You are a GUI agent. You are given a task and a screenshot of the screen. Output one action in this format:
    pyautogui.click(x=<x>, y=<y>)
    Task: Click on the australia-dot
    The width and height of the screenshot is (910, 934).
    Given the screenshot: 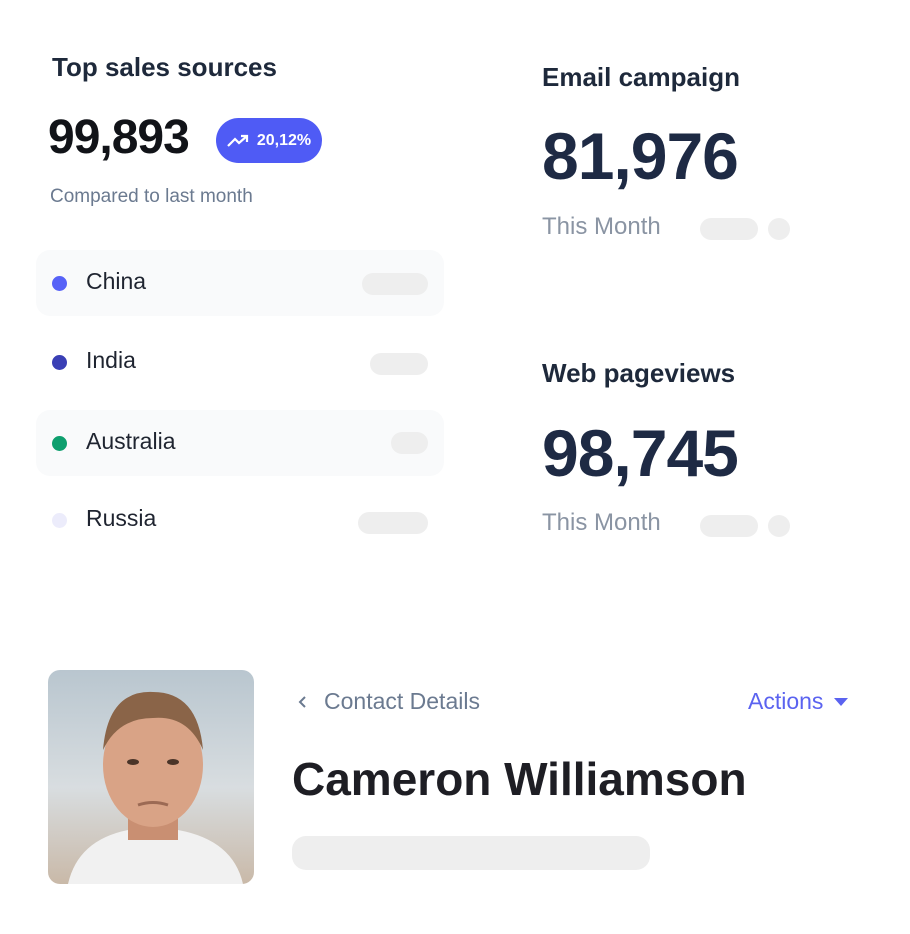 What is the action you would take?
    pyautogui.click(x=59, y=443)
    